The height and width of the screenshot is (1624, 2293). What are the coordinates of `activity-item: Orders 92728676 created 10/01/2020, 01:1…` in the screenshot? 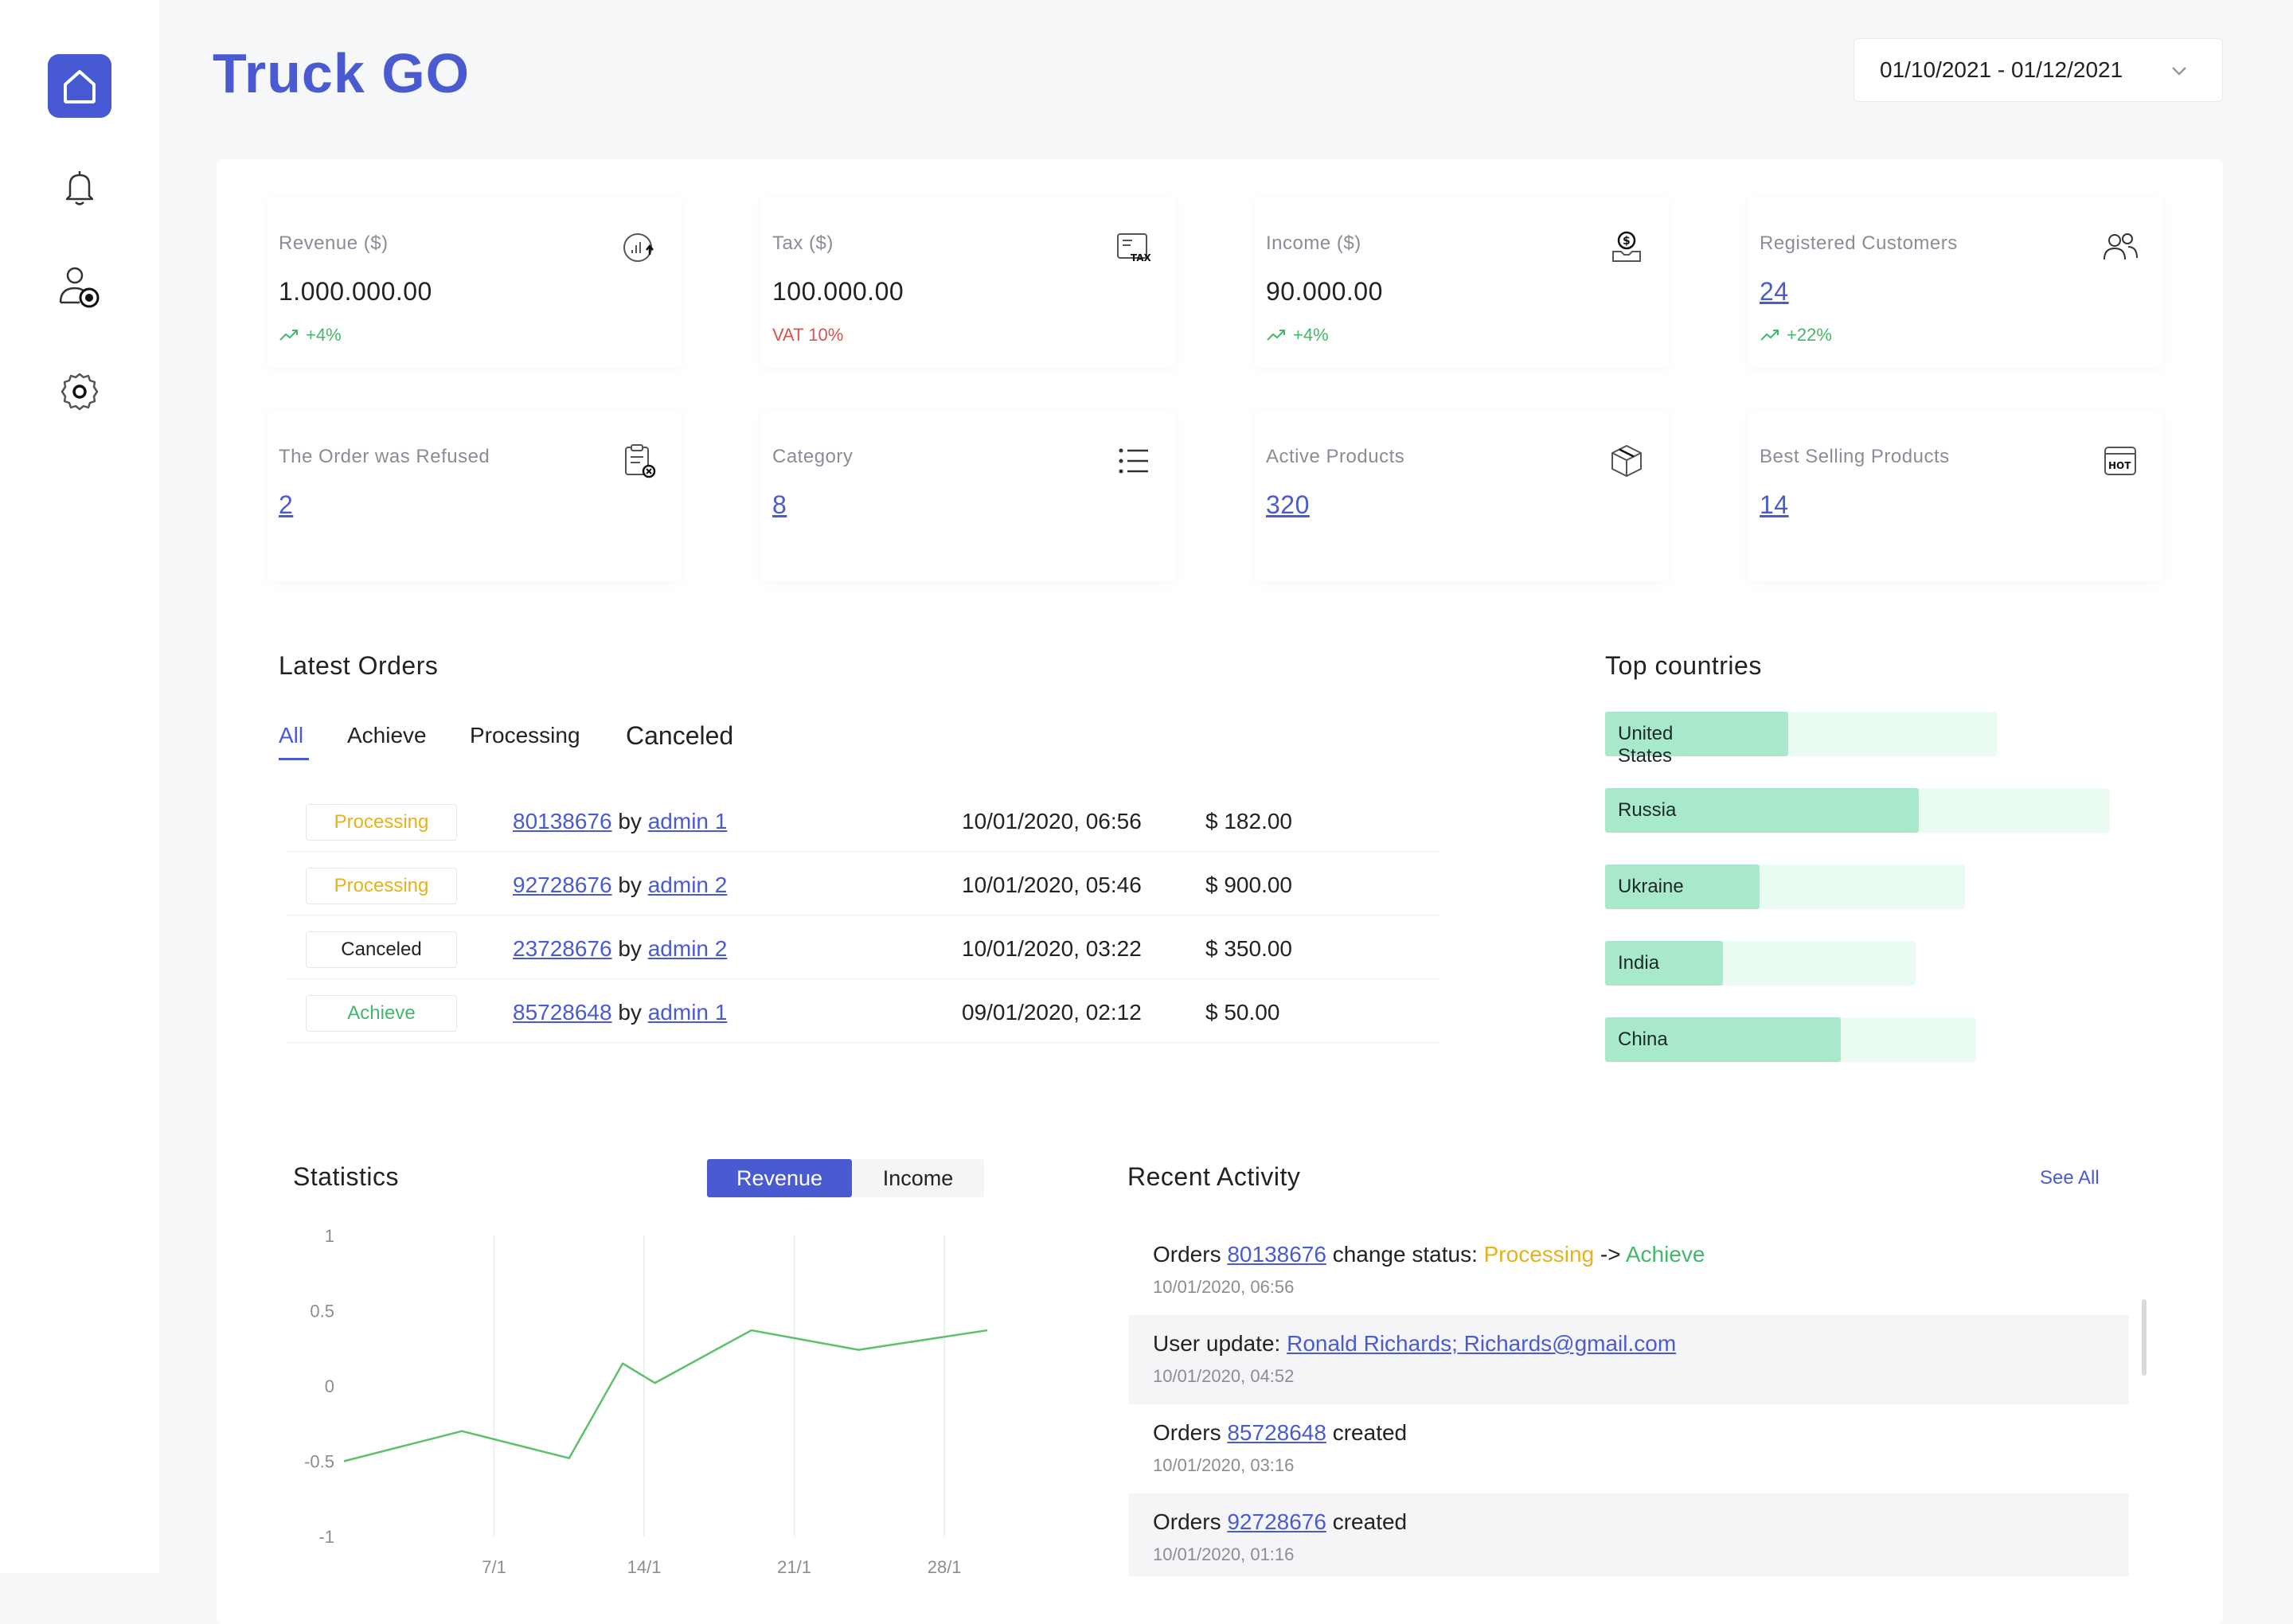 It's located at (1629, 1534).